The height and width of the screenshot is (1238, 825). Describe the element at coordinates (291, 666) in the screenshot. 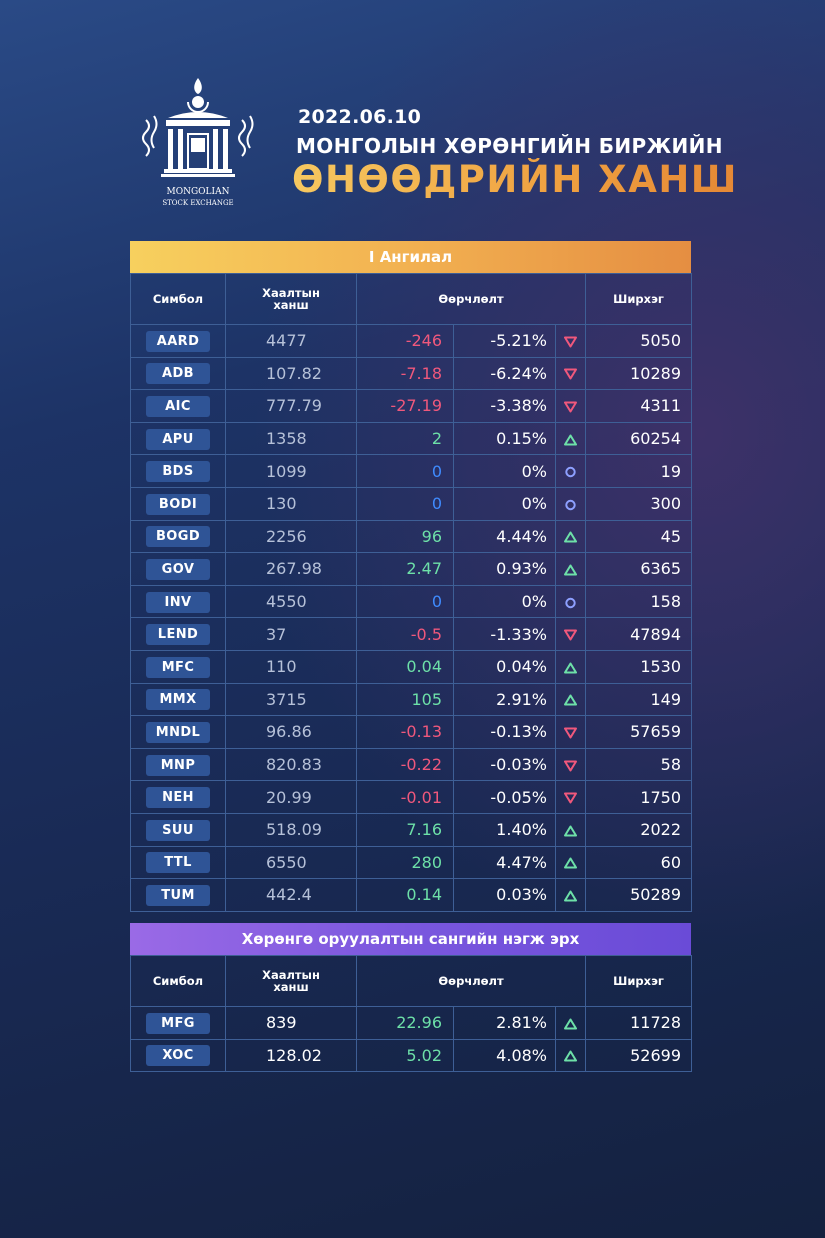

I see `close-price: 110` at that location.